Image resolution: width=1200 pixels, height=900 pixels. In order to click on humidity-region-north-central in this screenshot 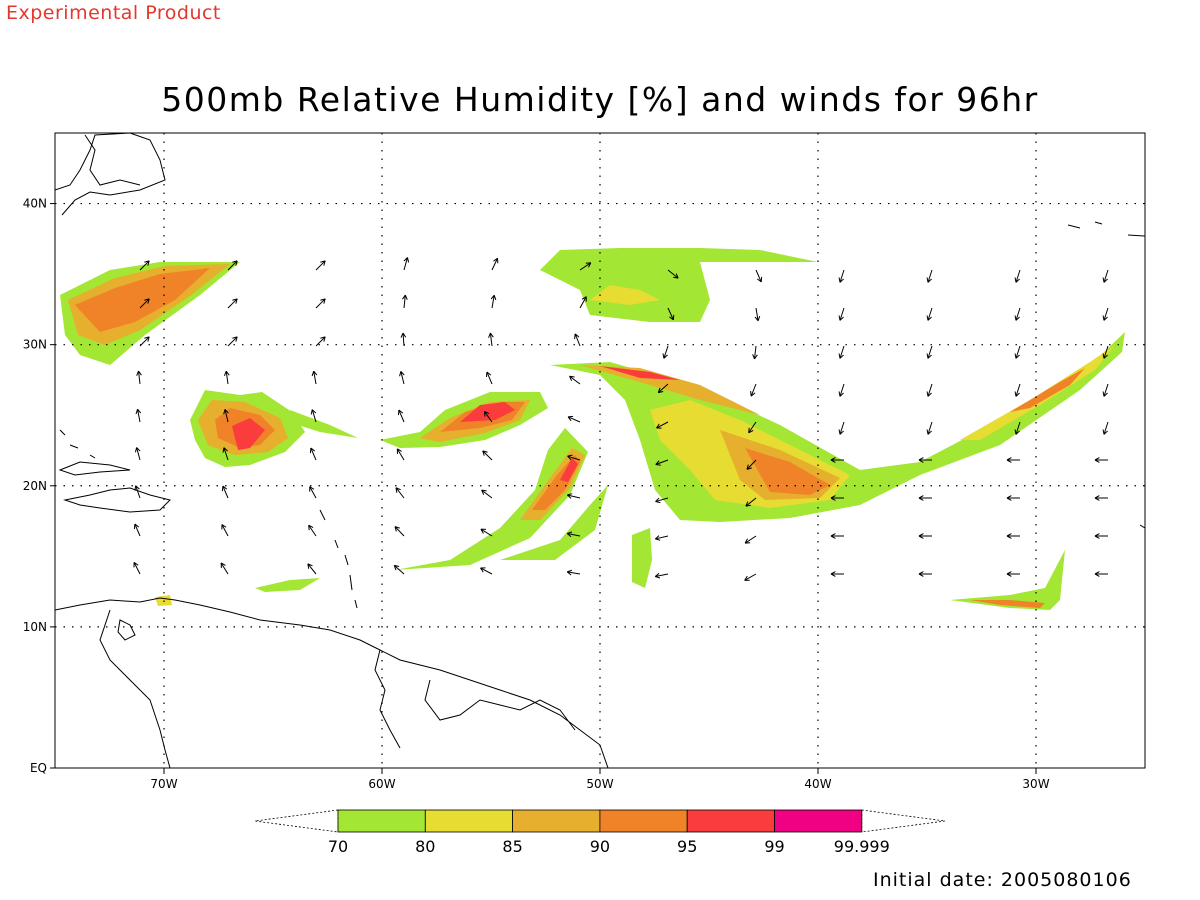, I will do `click(679, 285)`.